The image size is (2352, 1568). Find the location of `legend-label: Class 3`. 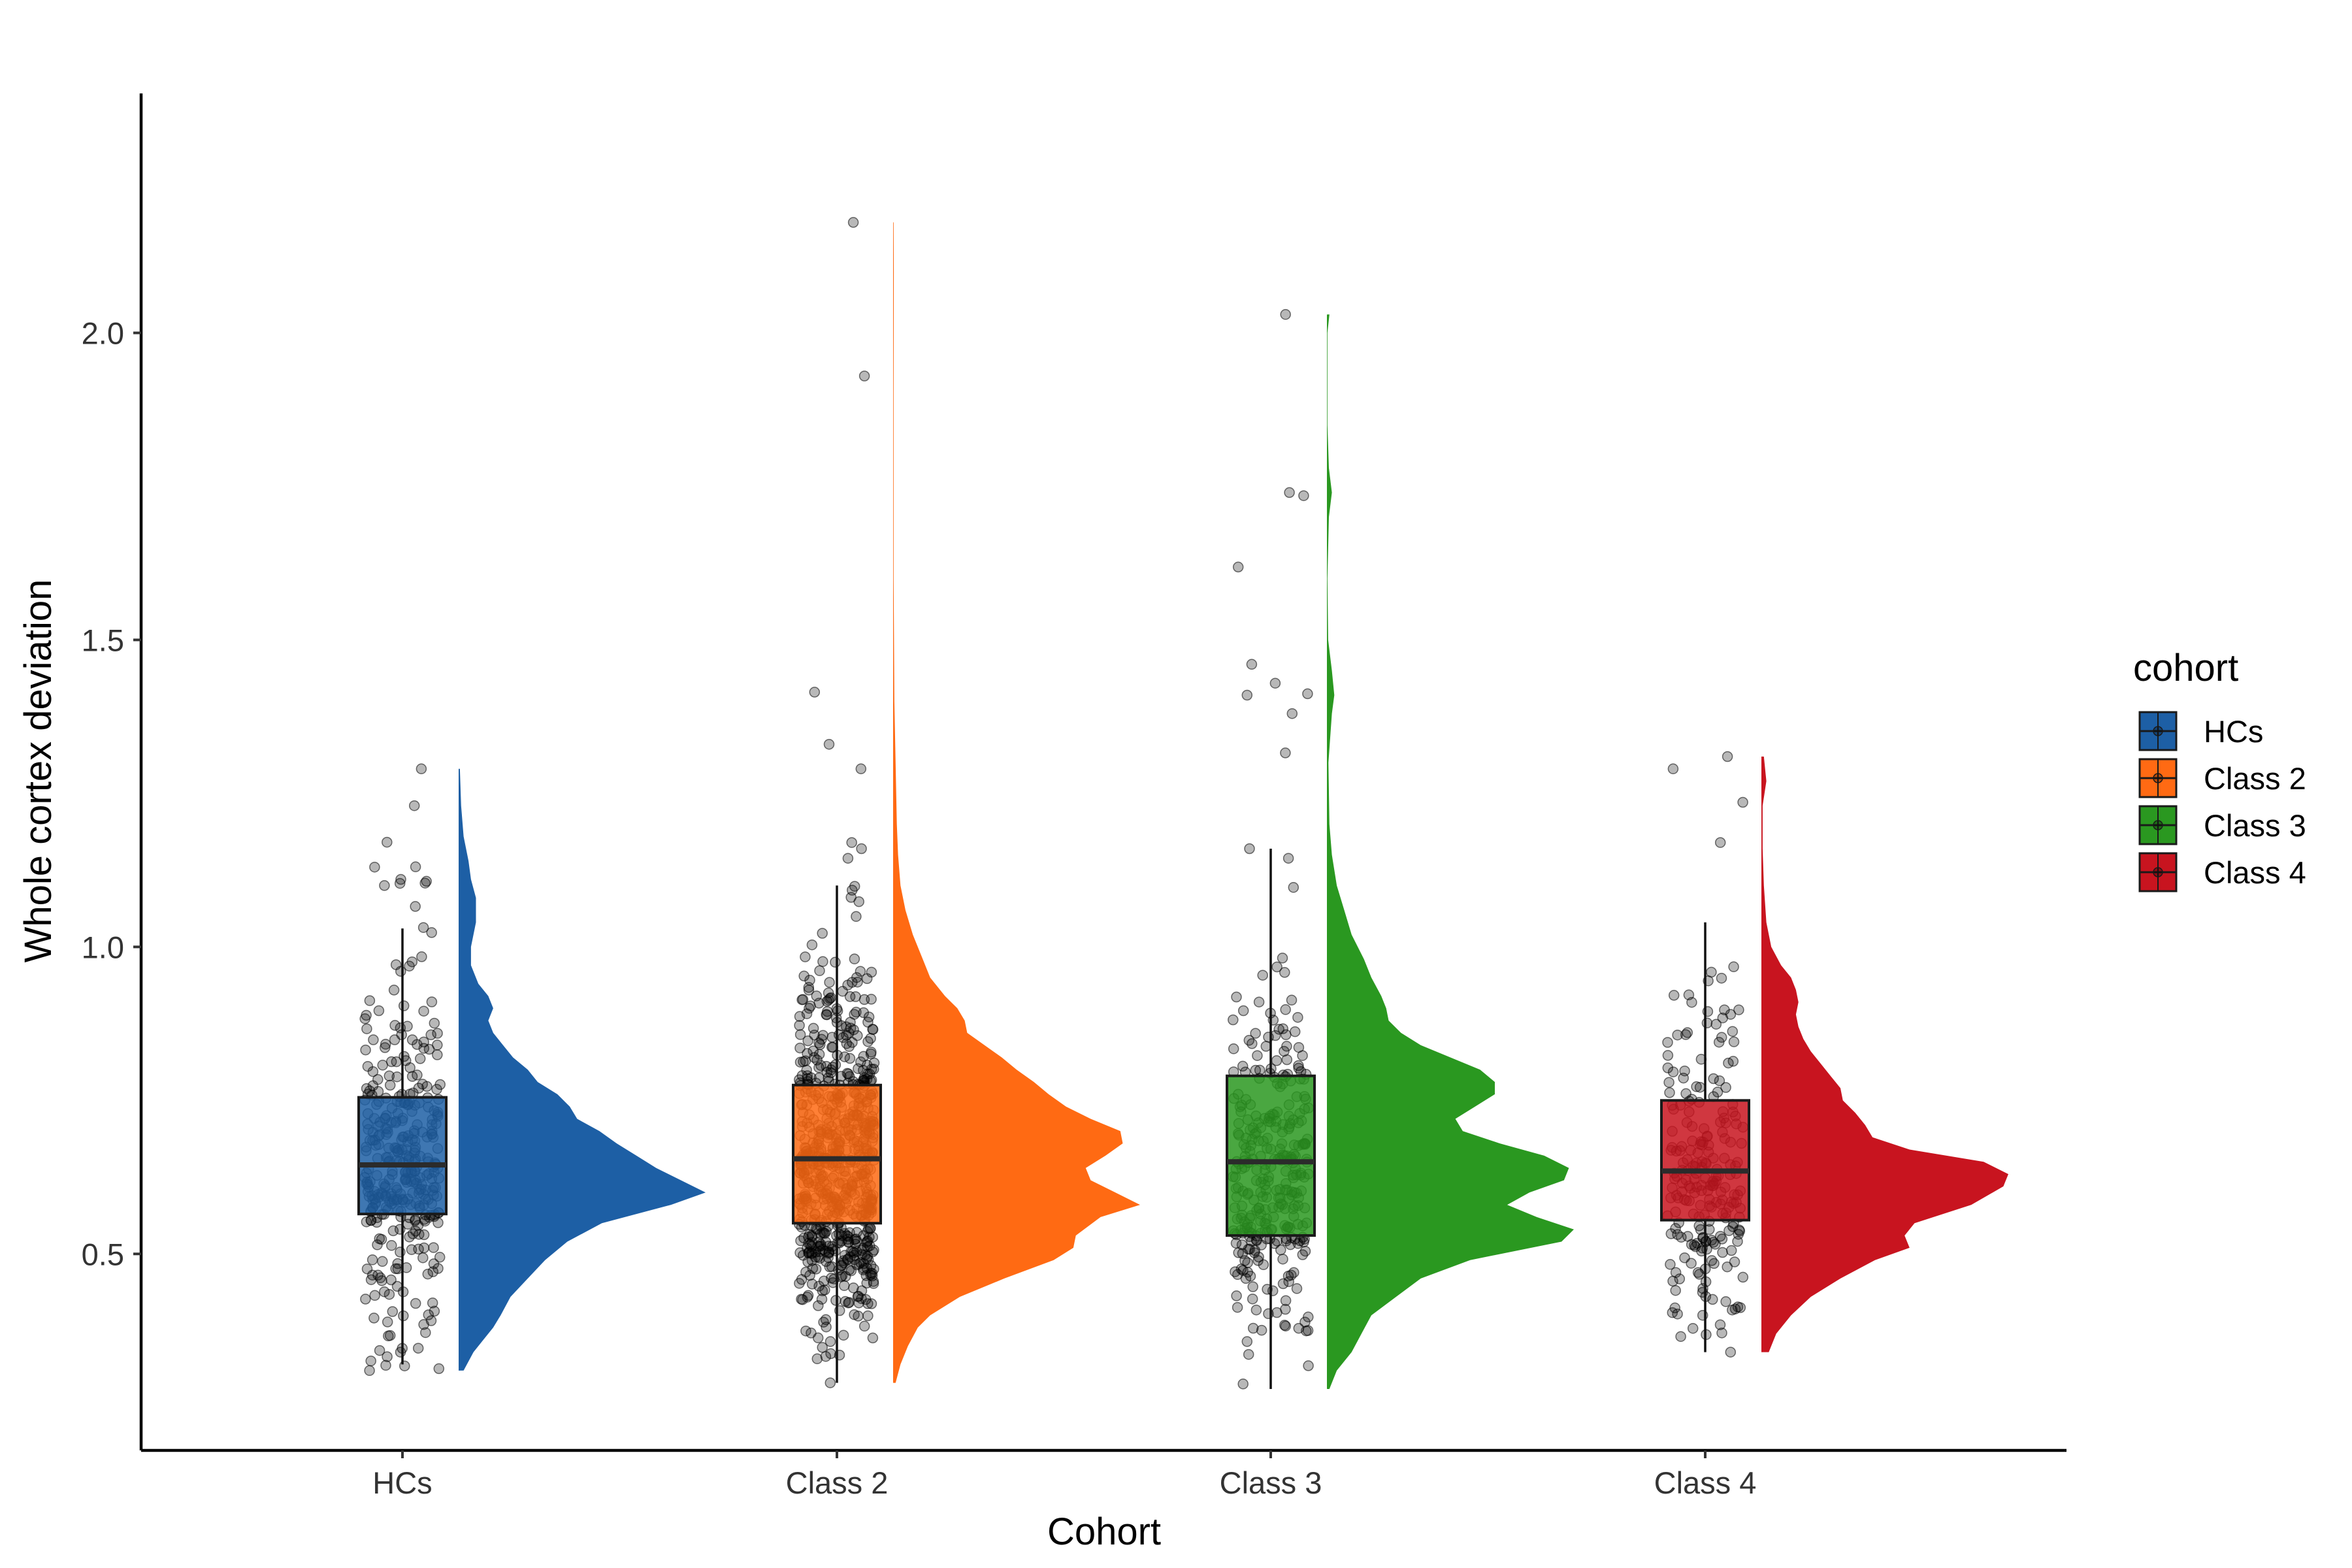

legend-label: Class 3 is located at coordinates (2255, 825).